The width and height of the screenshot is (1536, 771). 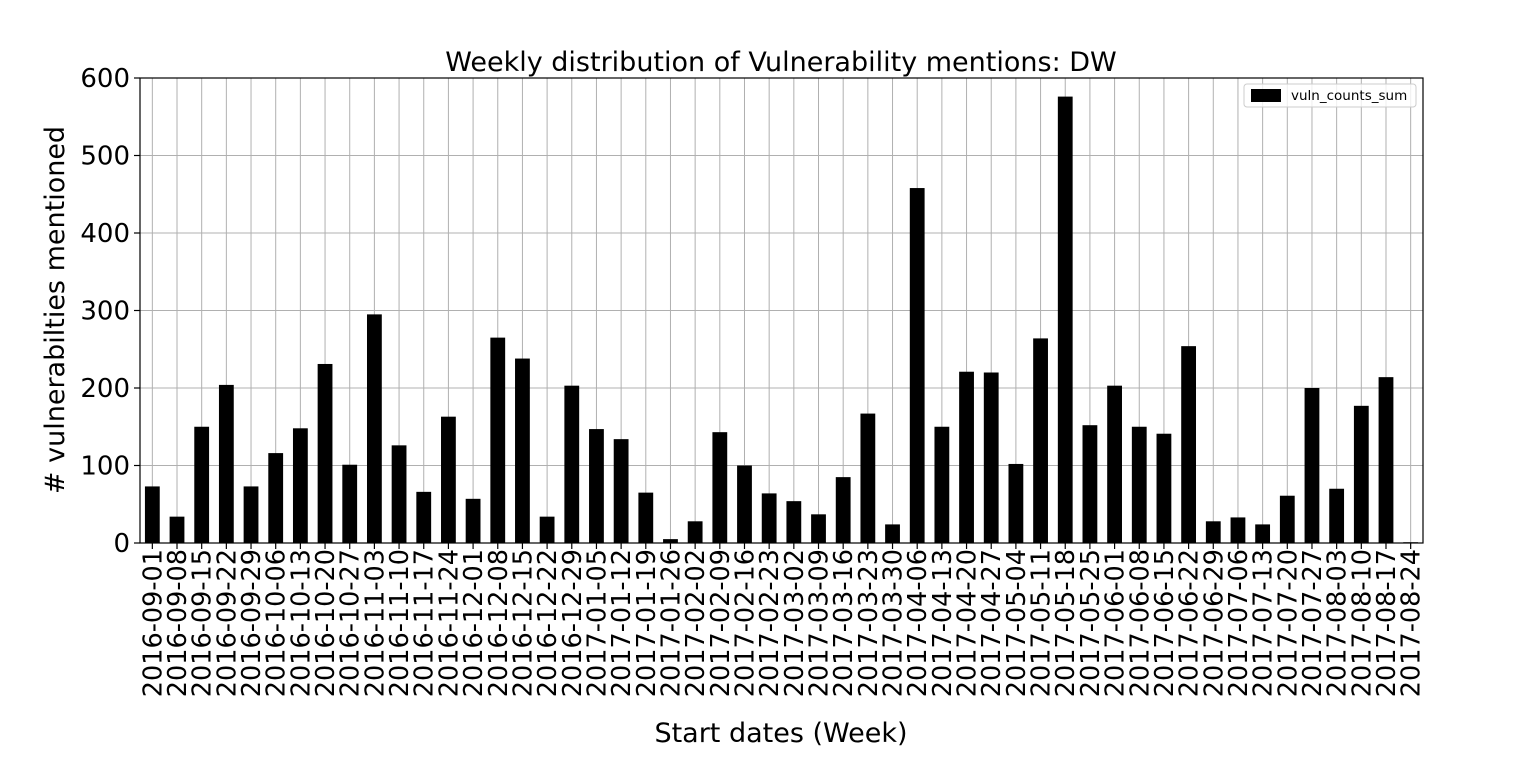 What do you see at coordinates (449, 623) in the screenshot?
I see `x-tick-label: 2016-11-24` at bounding box center [449, 623].